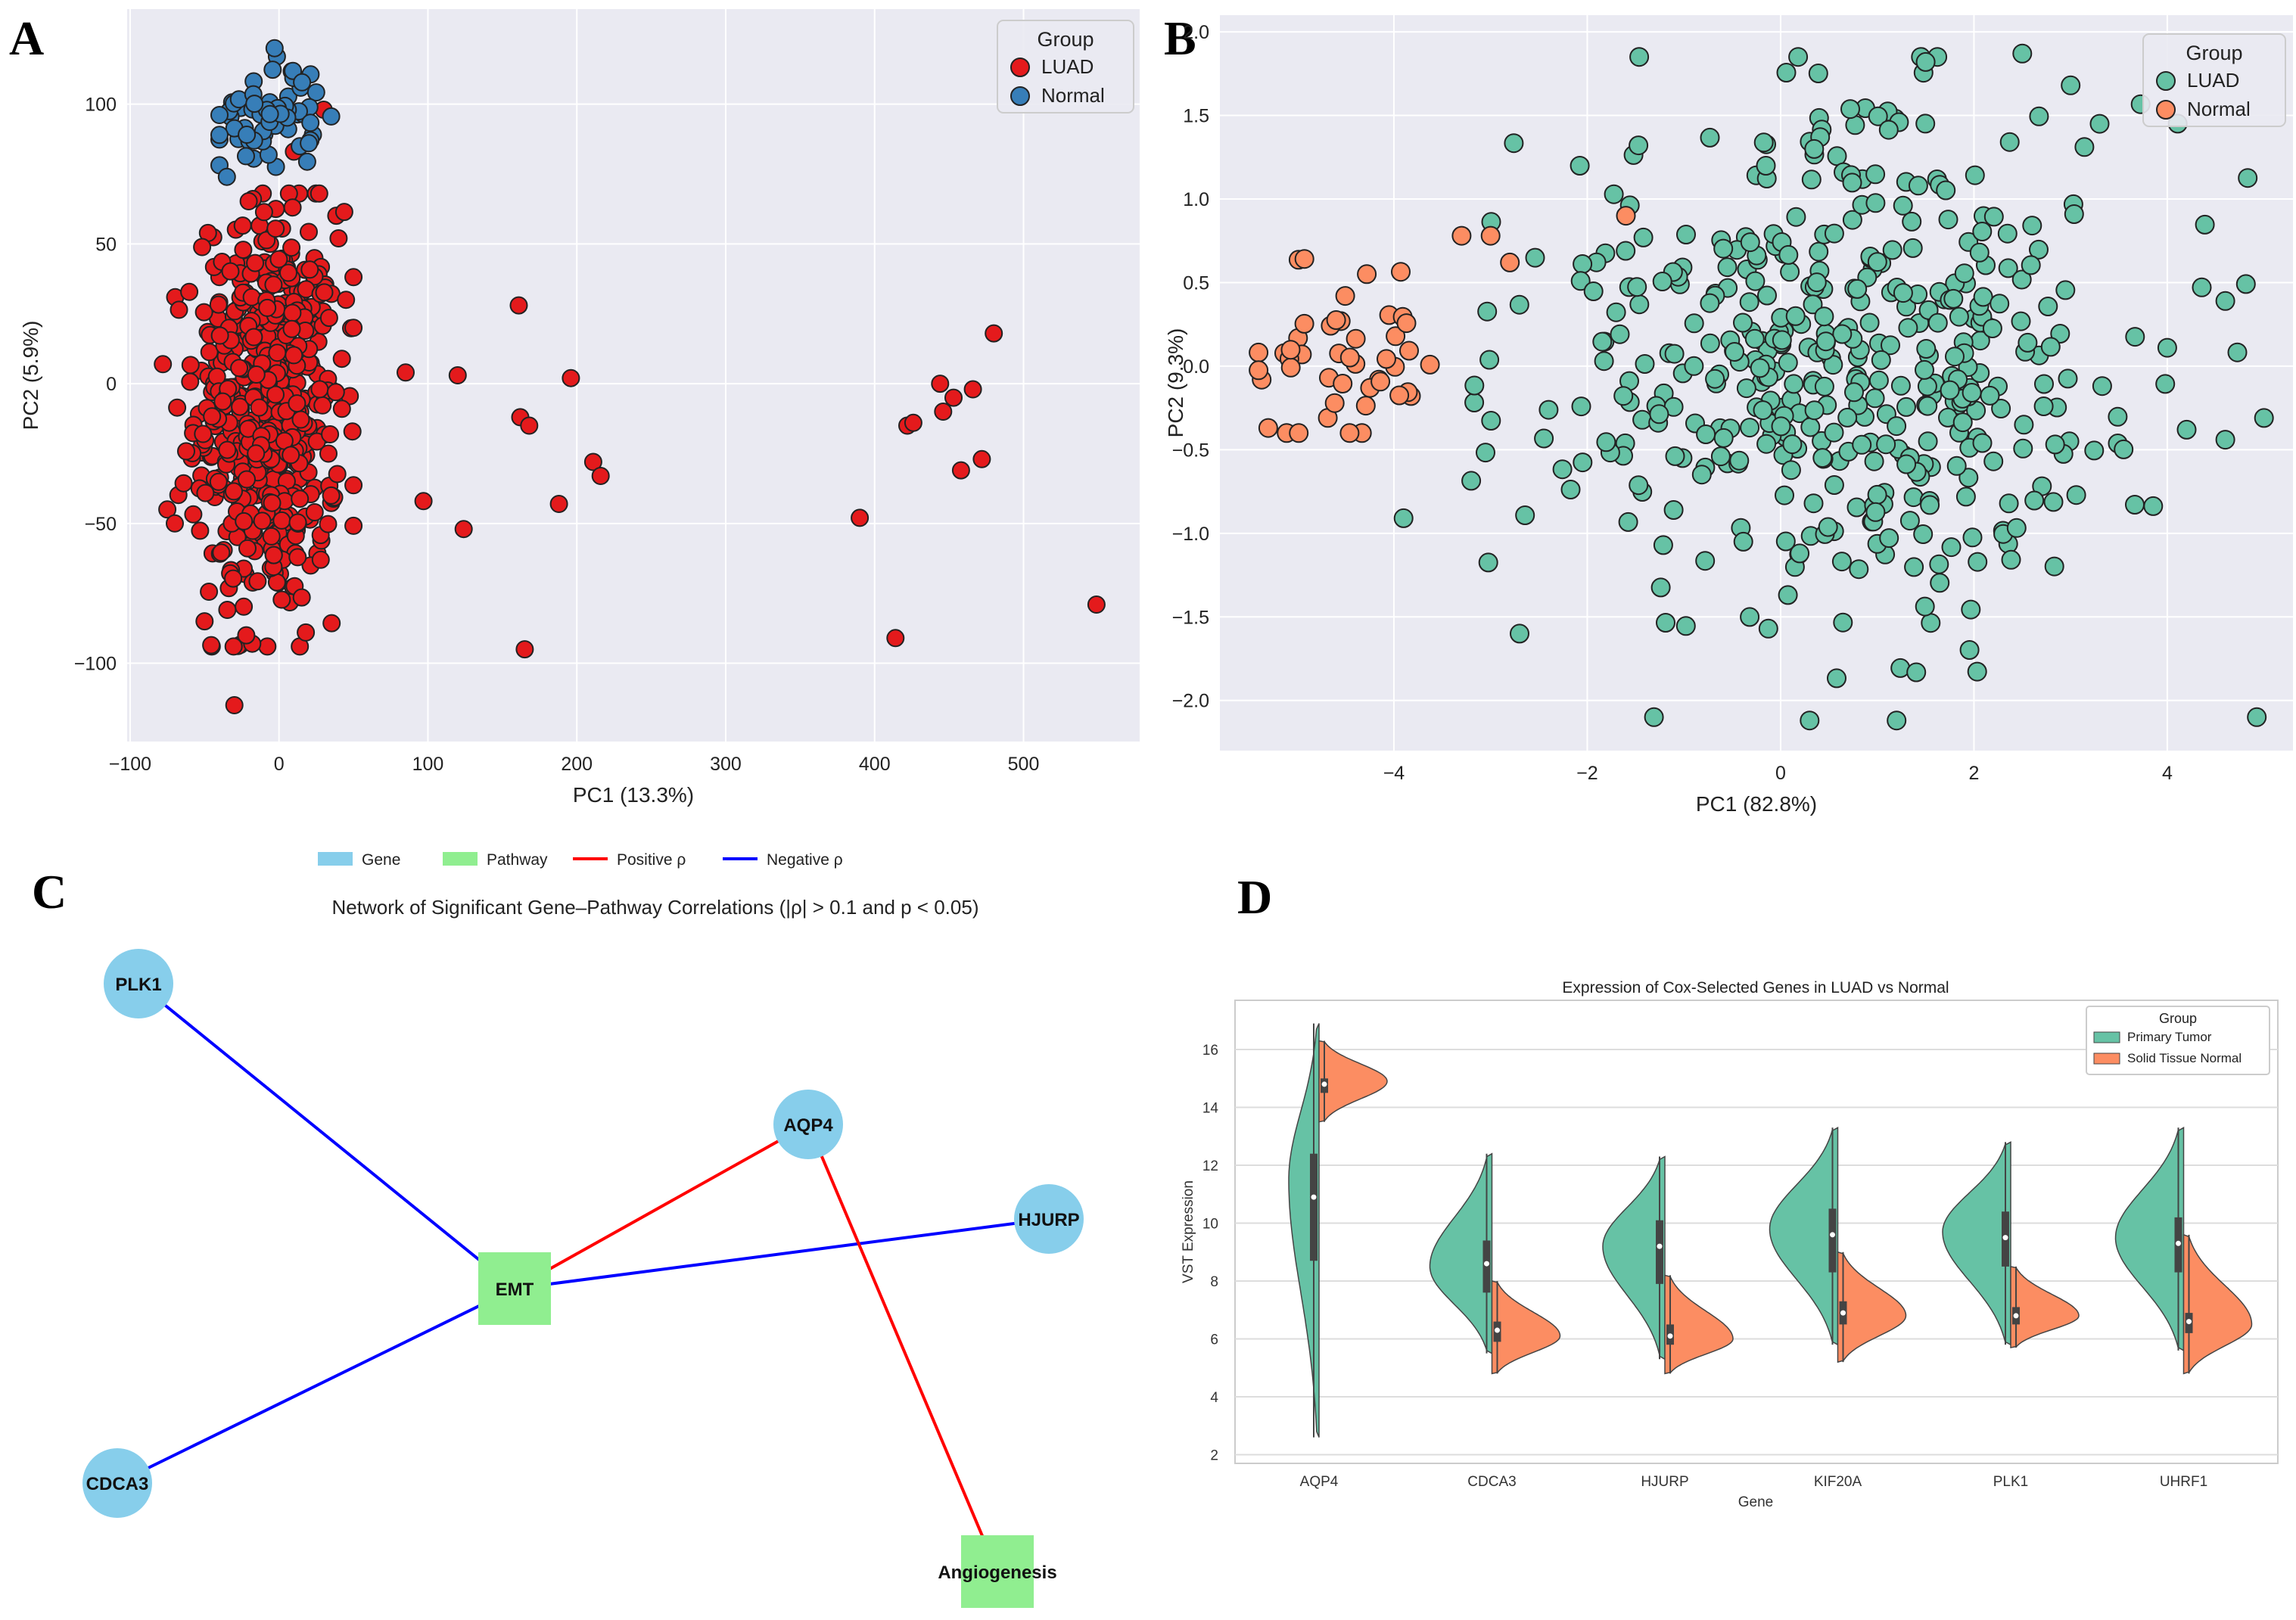 Image resolution: width=2296 pixels, height=1620 pixels. I want to click on violin-tumor-plk1, so click(1977, 1243).